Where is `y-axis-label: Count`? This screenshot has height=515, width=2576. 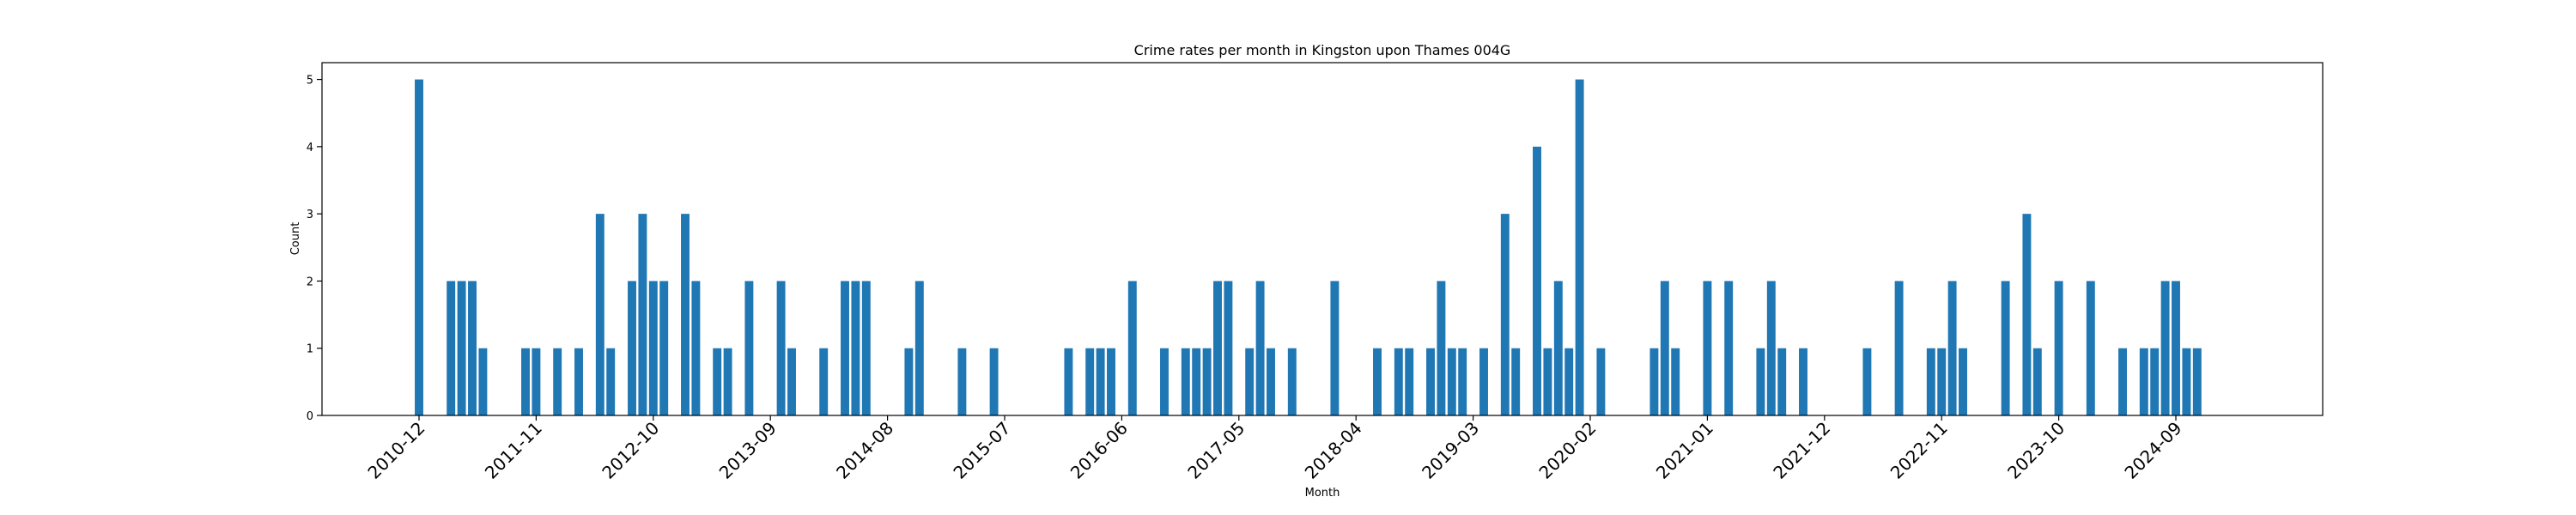
y-axis-label: Count is located at coordinates (295, 239).